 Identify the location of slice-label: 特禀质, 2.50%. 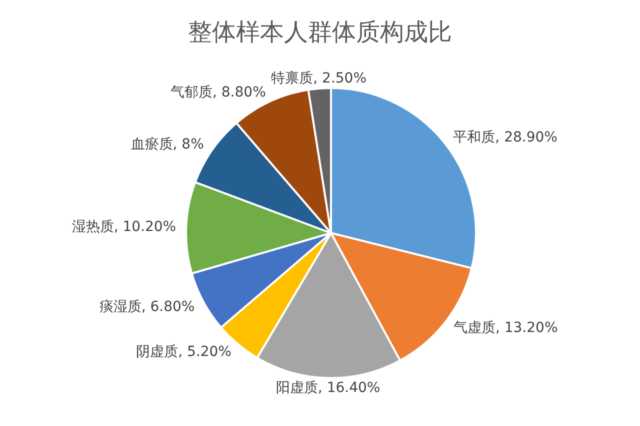
(319, 78).